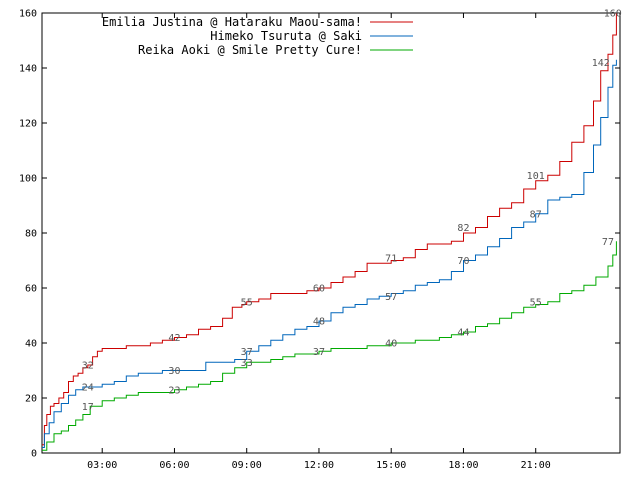 The height and width of the screenshot is (480, 640). Describe the element at coordinates (601, 63) in the screenshot. I see `data-label: 142` at that location.